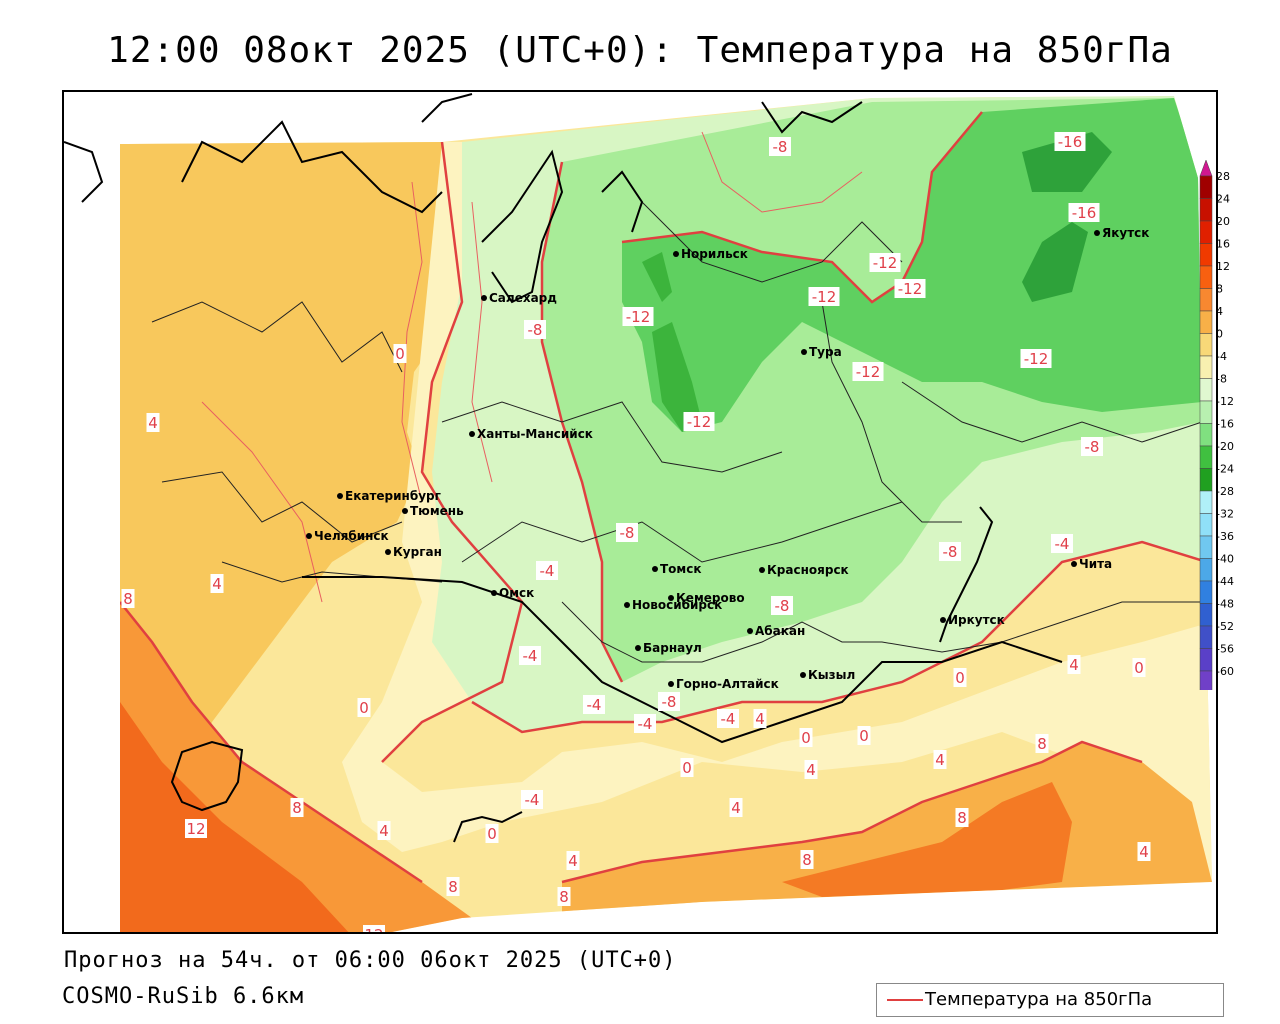 This screenshot has height=1024, width=1280. Describe the element at coordinates (351, 536) in the screenshot. I see `city-label: Челябинск` at that location.